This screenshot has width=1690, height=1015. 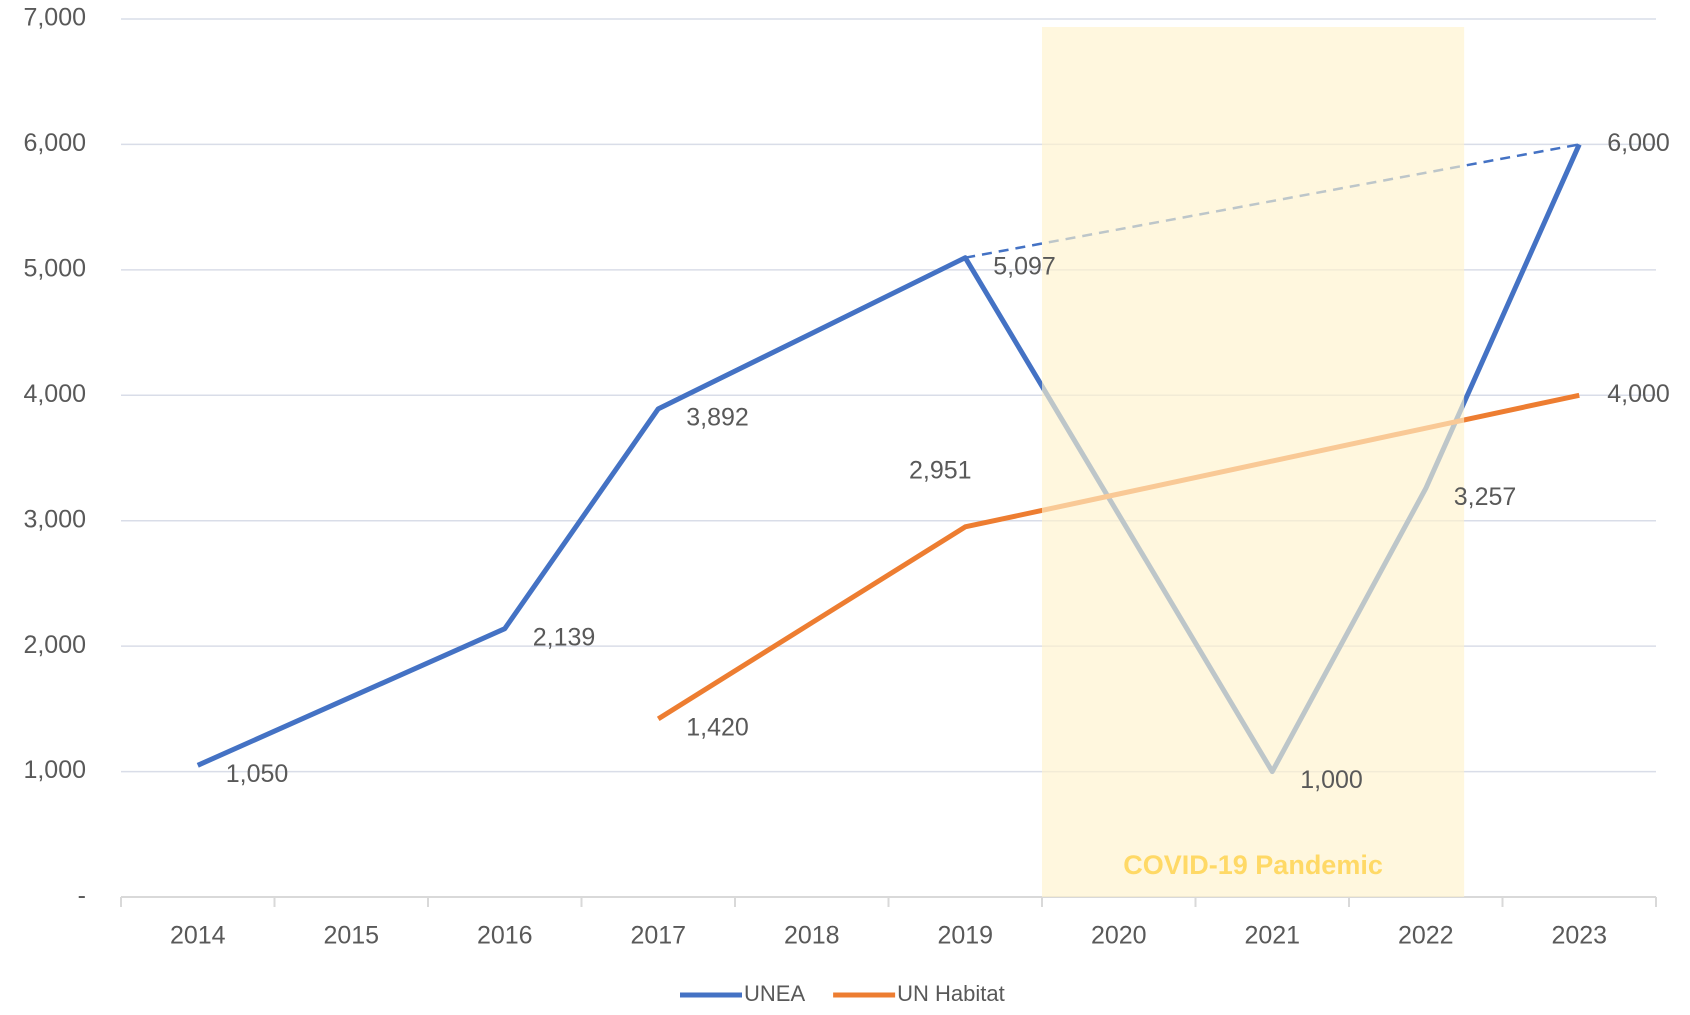 I want to click on data-label: 3,892, so click(x=717, y=417).